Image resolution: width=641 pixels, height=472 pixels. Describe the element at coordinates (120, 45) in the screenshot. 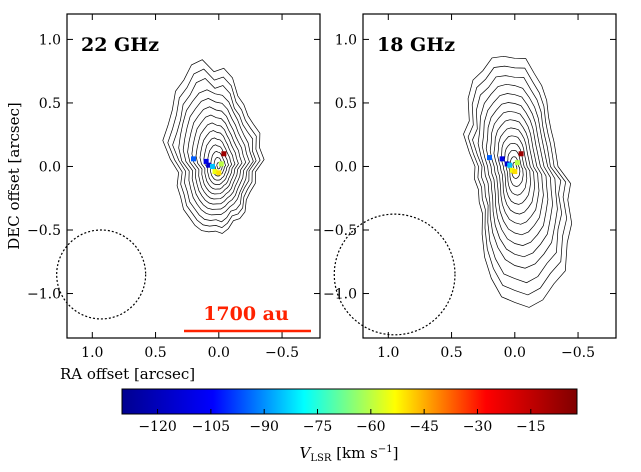

I see `panel-title-22ghz: 22 GHz` at that location.